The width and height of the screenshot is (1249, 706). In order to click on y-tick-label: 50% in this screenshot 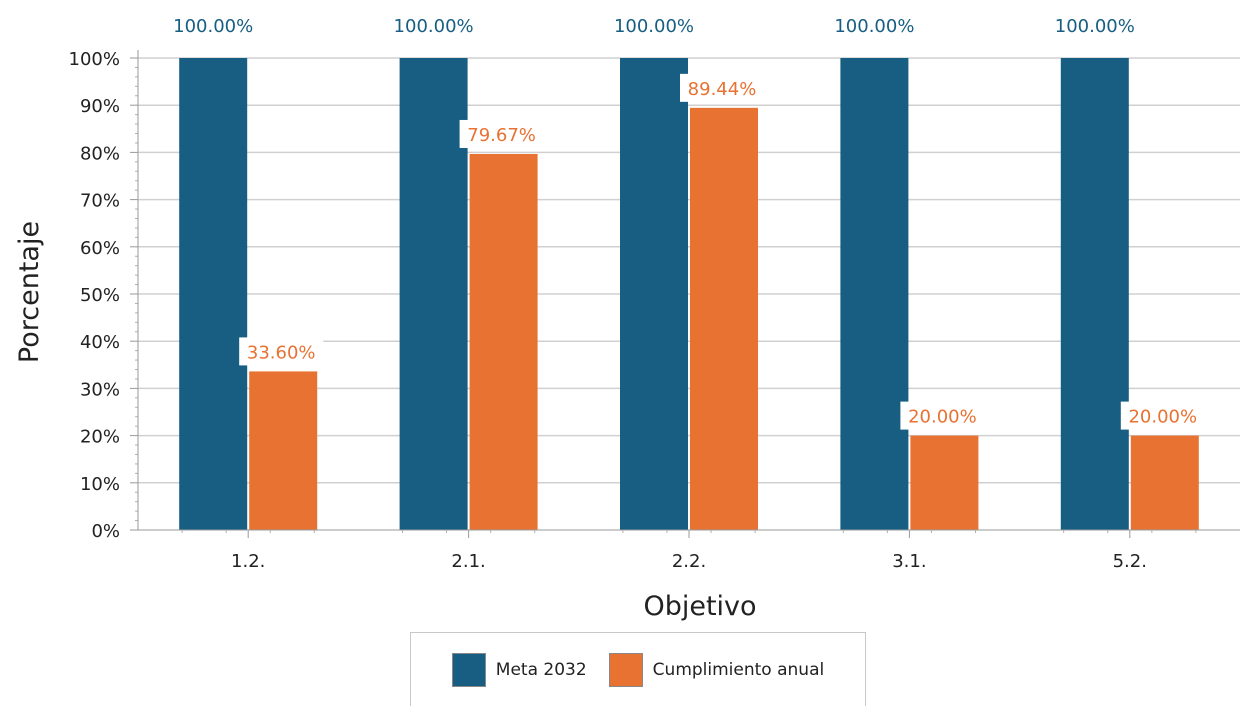, I will do `click(100, 295)`.